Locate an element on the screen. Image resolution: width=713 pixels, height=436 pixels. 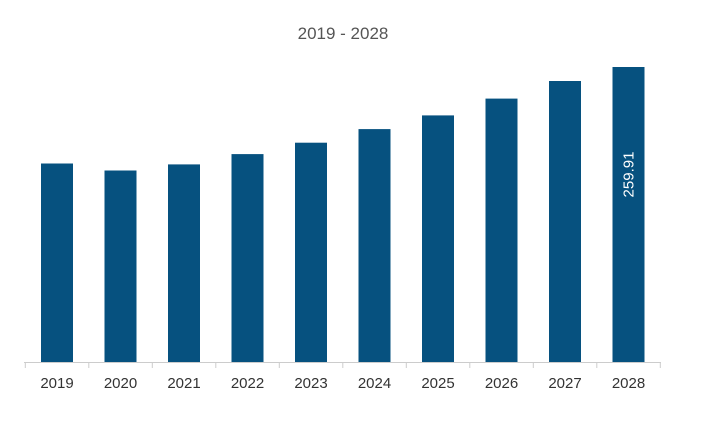
bar-2019 is located at coordinates (57, 262).